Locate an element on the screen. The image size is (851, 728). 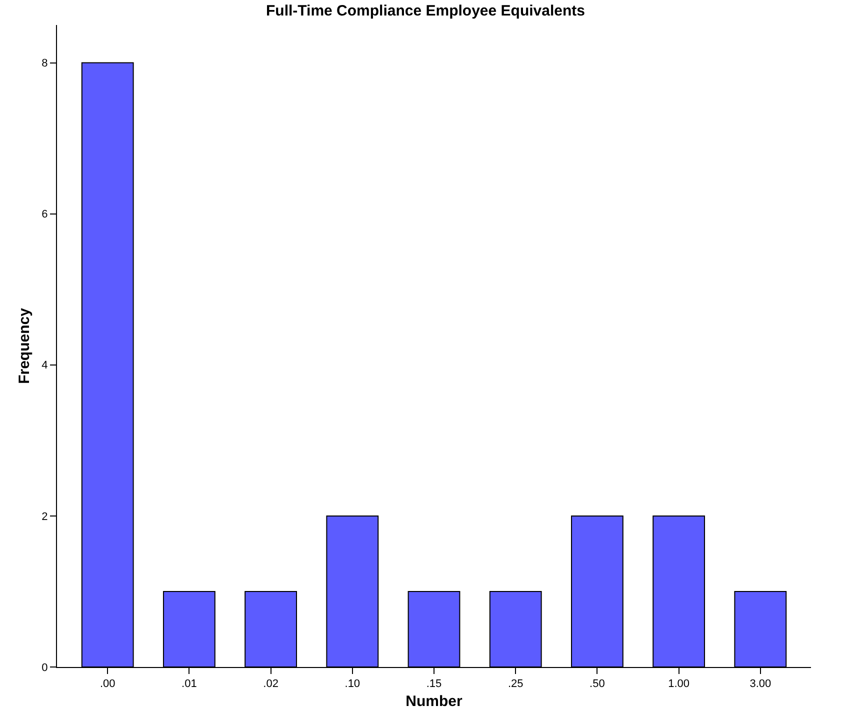
chart-title: Full-Time Compliance Employee Equivalents is located at coordinates (425, 11).